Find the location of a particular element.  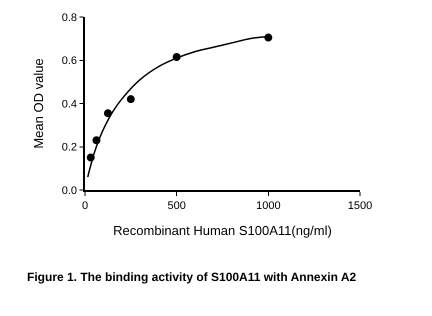

y-tick-label: 0.4 is located at coordinates (70, 104).